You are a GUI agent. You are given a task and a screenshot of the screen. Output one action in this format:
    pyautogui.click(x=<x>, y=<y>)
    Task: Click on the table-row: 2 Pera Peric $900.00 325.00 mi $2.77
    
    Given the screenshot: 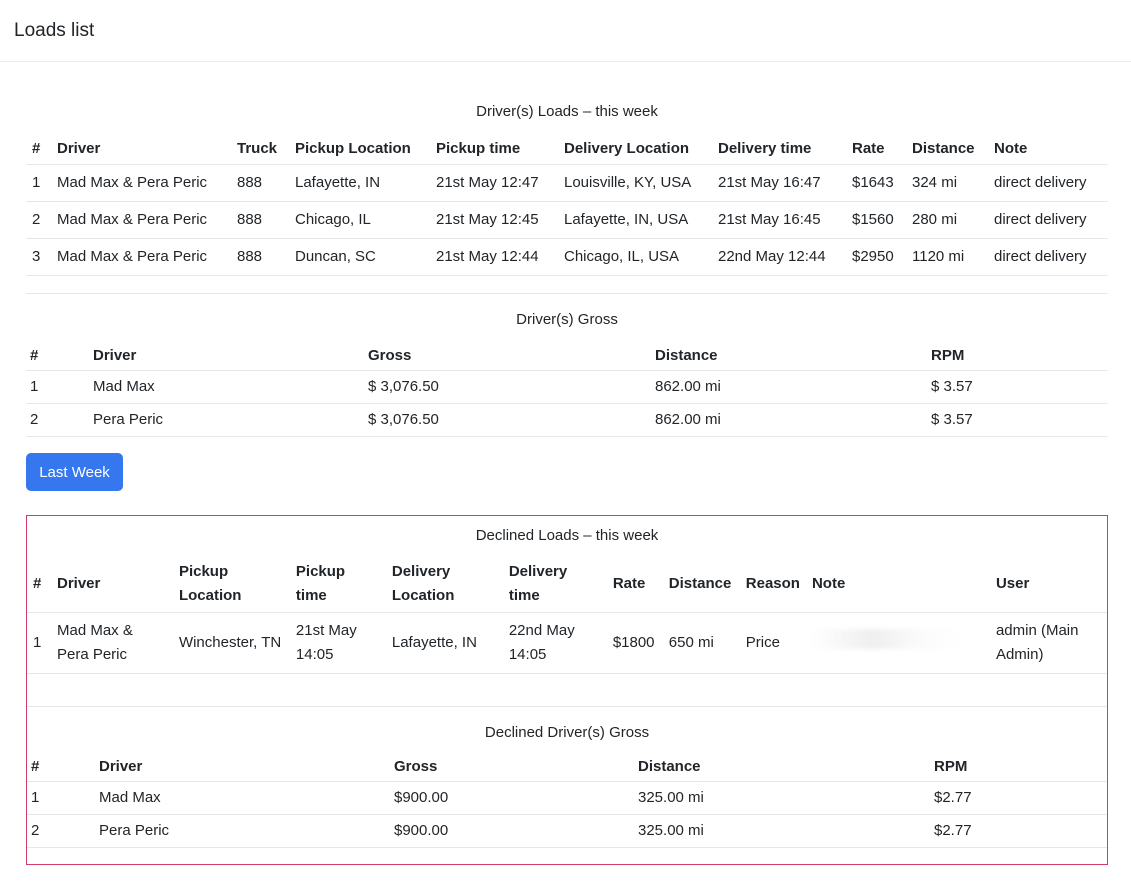 What is the action you would take?
    pyautogui.click(x=567, y=830)
    